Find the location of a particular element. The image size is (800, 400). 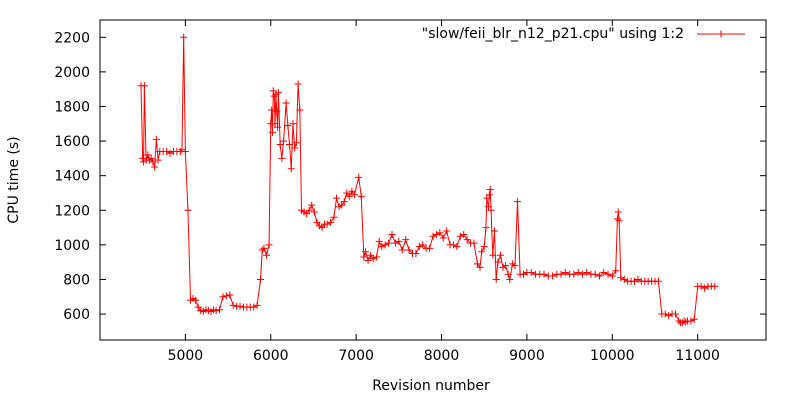

legend: "slow/feii_blr_n12_p21.cpu" using 1:2 is located at coordinates (583, 34).